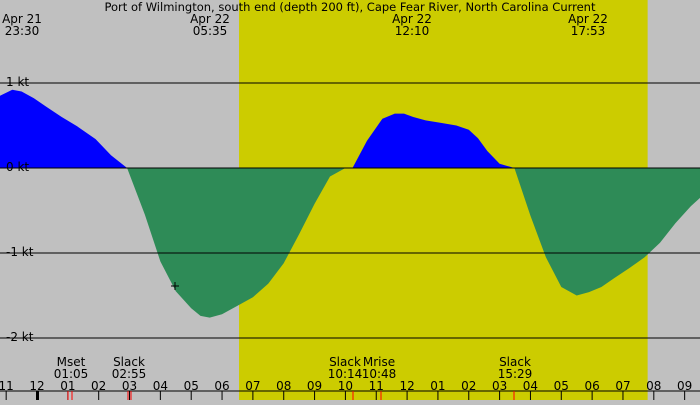 The height and width of the screenshot is (405, 700). Describe the element at coordinates (20, 252) in the screenshot. I see `y-tick-label: -1 kt` at that location.